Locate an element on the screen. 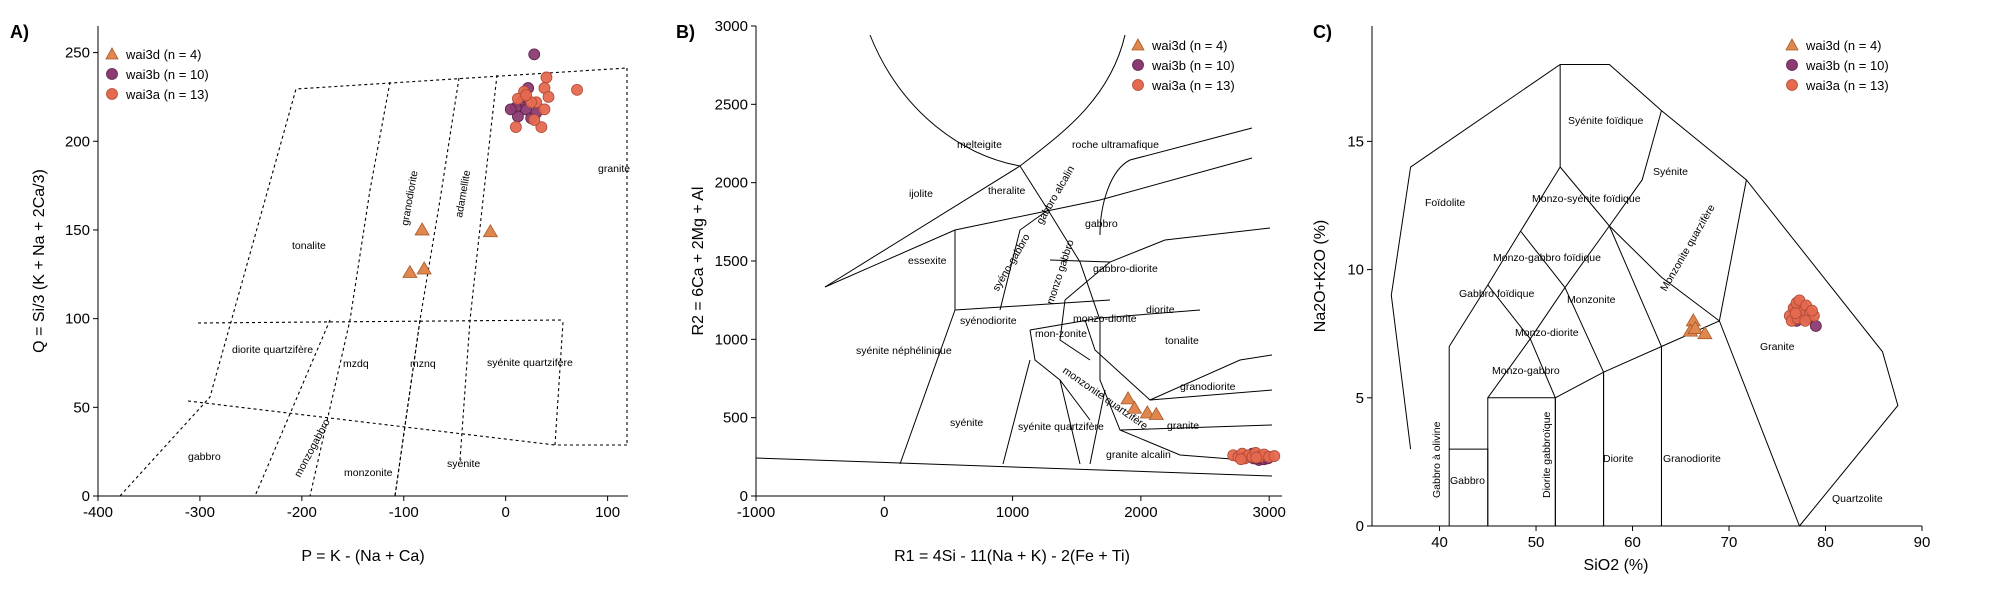  field-b-tonalite: tonalite is located at coordinates (1182, 341).